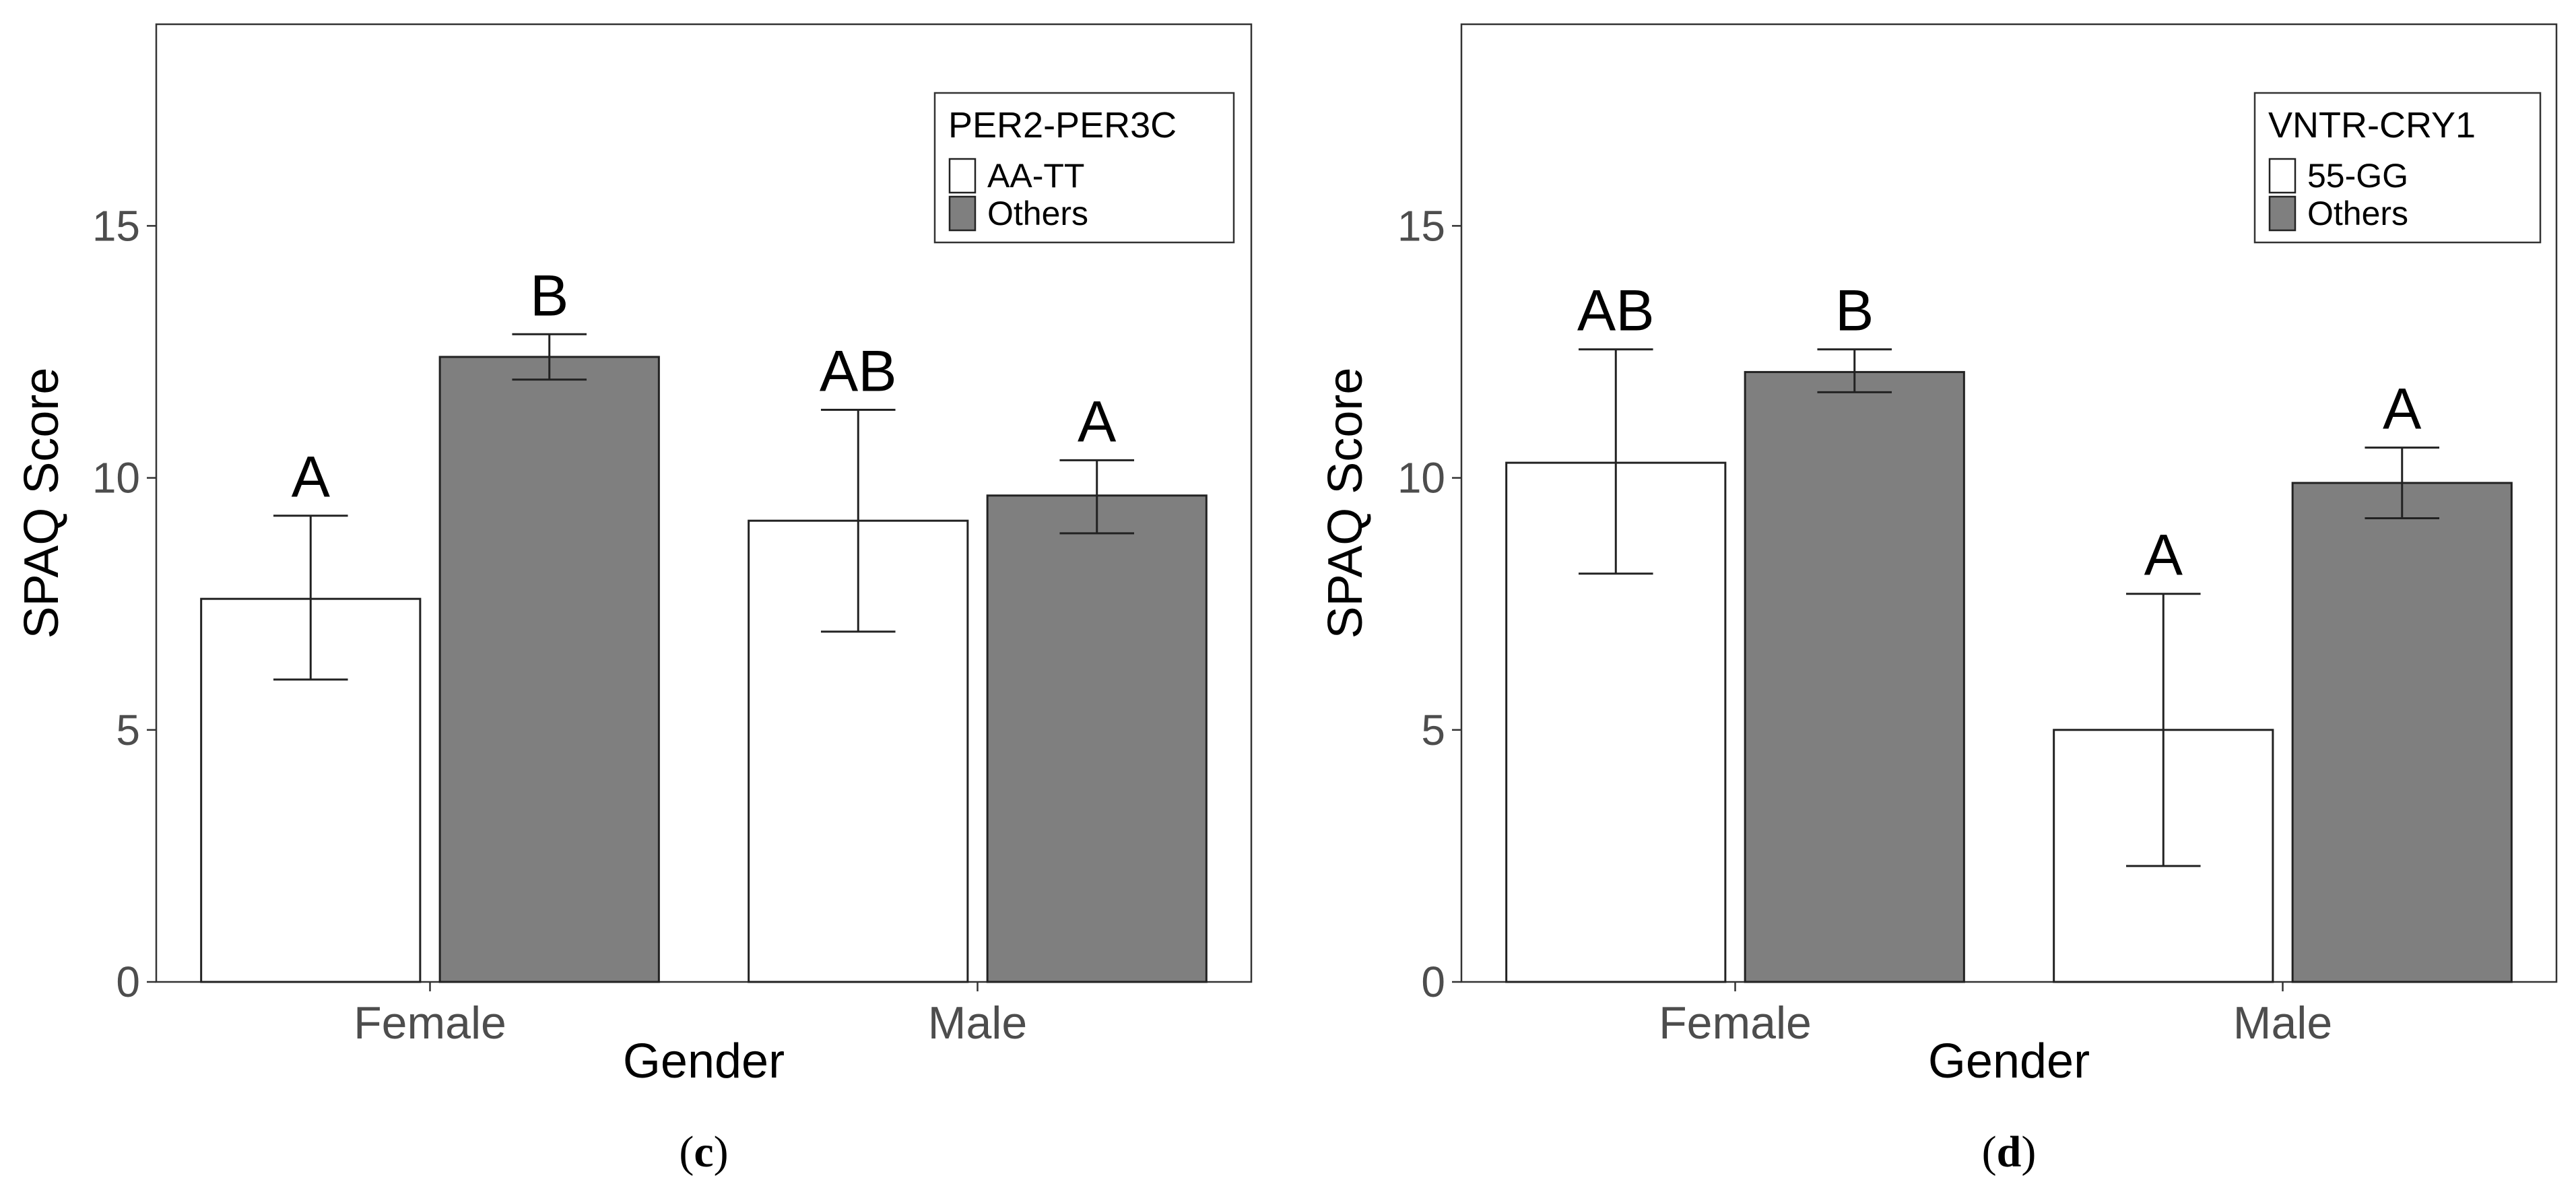 The image size is (2576, 1188). Describe the element at coordinates (1062, 125) in the screenshot. I see `legend-title: PER2-PER3C` at that location.